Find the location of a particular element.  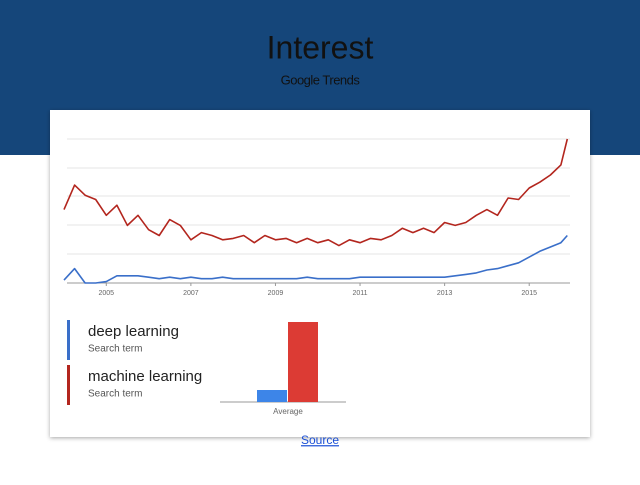

x-tick-label: 2013 is located at coordinates (445, 293).